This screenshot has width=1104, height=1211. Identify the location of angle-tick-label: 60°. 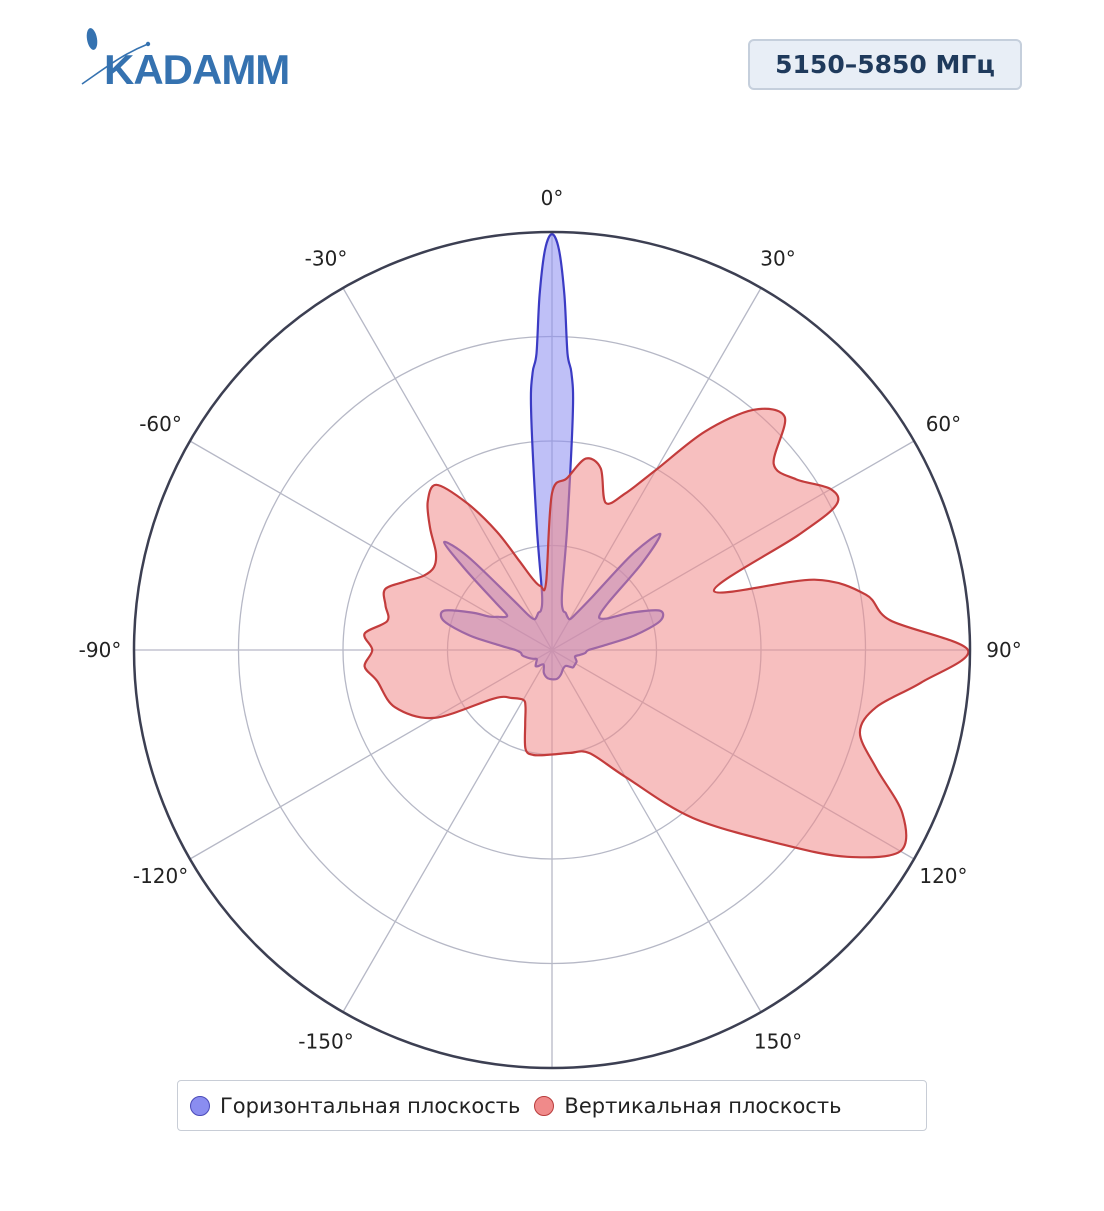
(943, 424).